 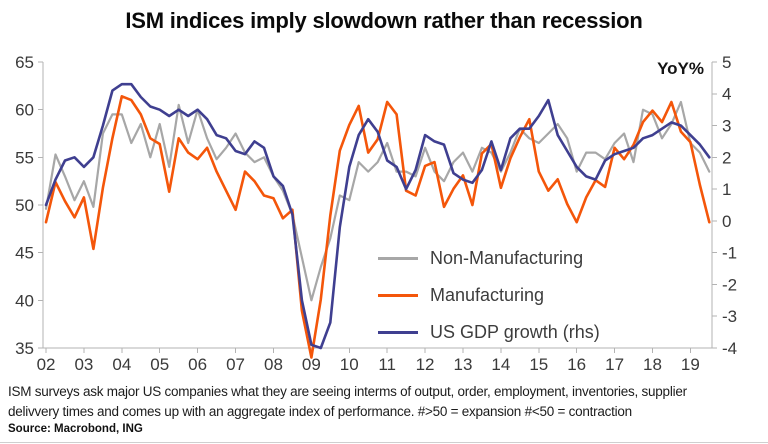 I want to click on svg-text: 40, so click(x=24, y=300).